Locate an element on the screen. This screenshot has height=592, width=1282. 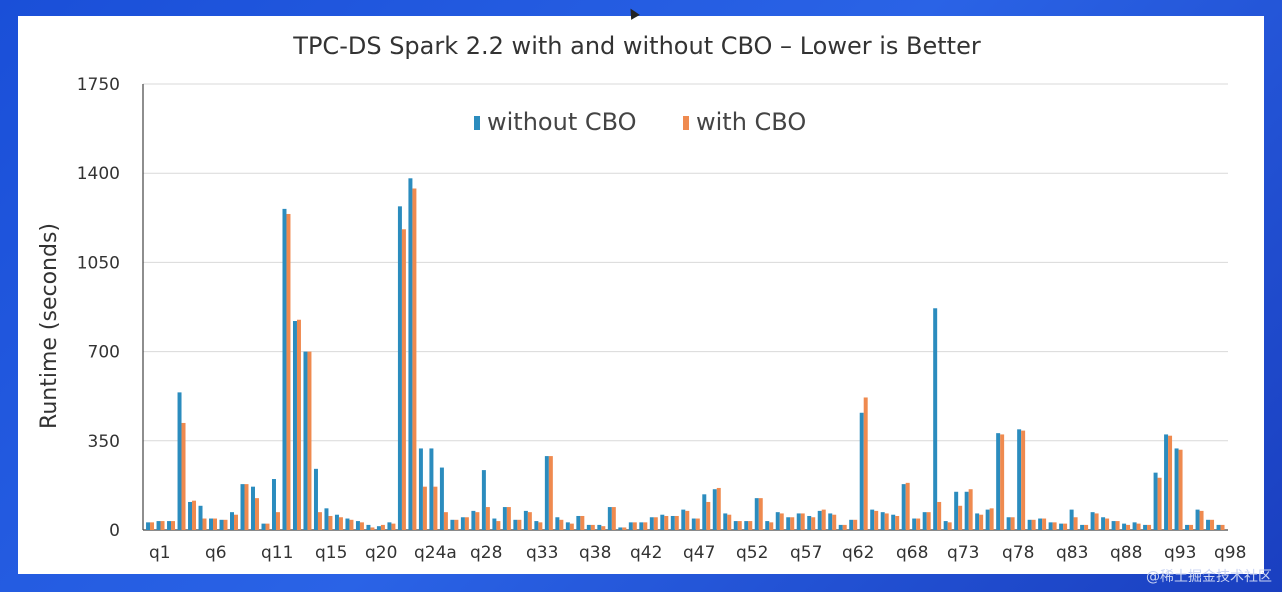
x-tick-label: q68 is located at coordinates (912, 553).